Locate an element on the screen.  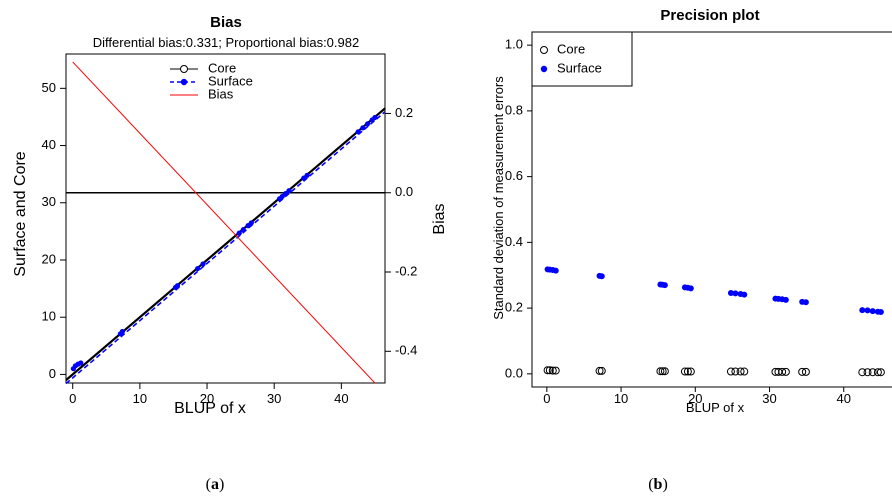
precision-legend-surface-marker is located at coordinates (544, 69).